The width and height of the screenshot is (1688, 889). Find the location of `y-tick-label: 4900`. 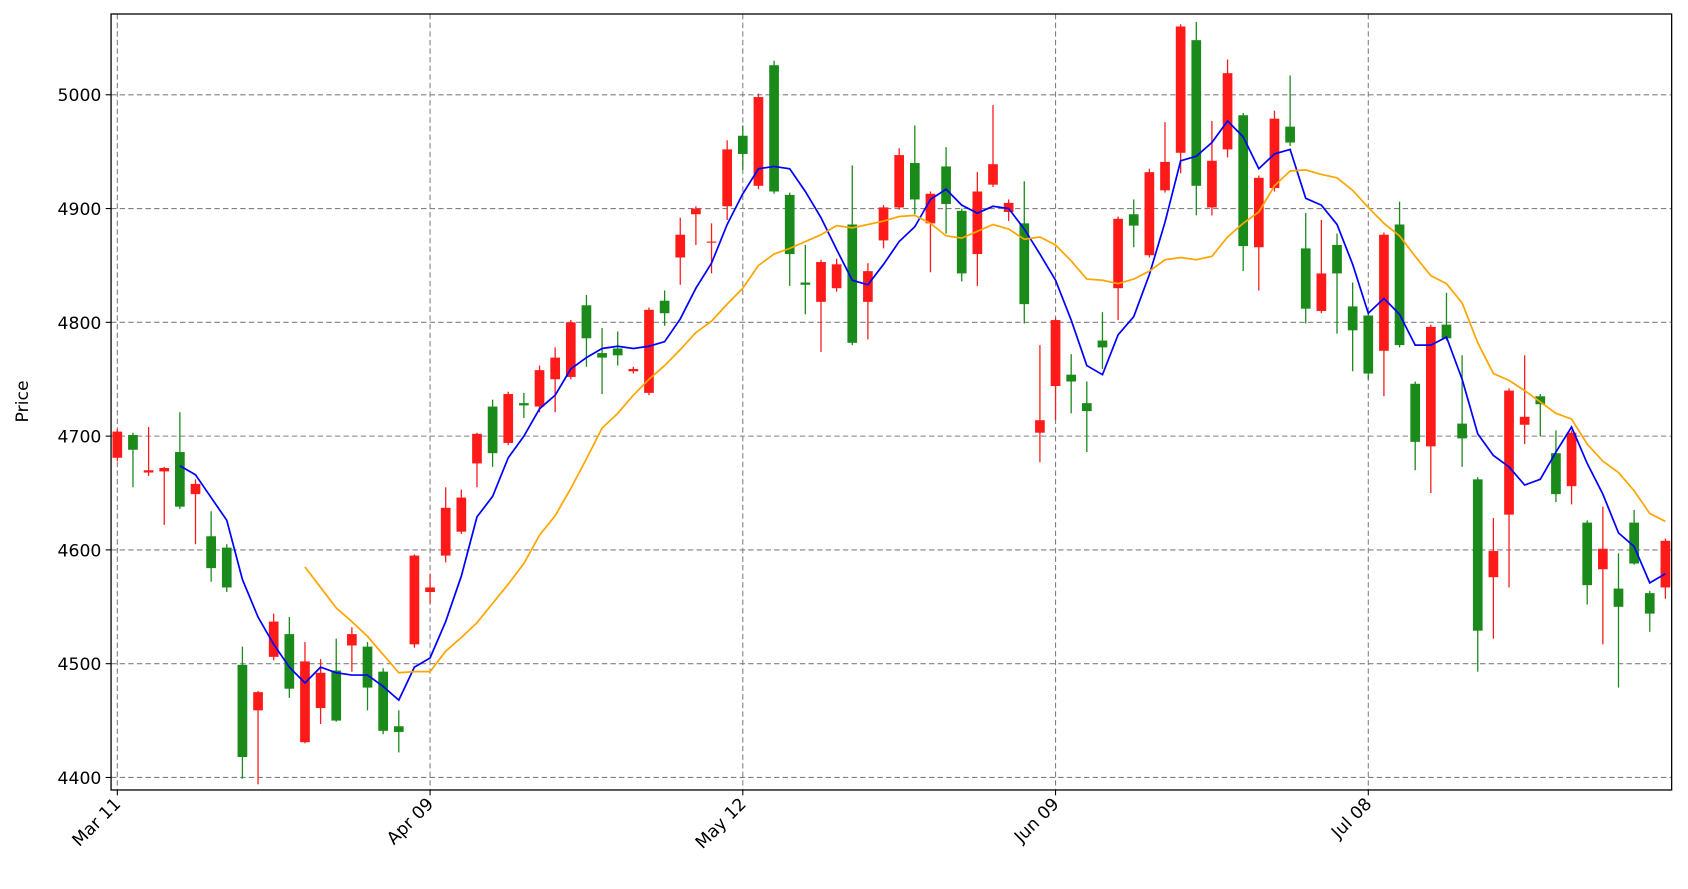

y-tick-label: 4900 is located at coordinates (80, 210).